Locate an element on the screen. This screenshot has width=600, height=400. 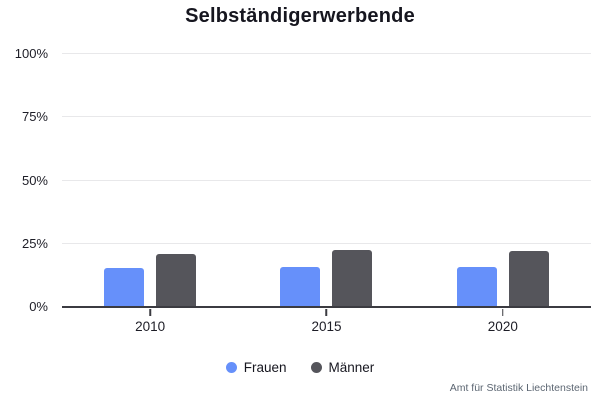
y-tick-label: 100% is located at coordinates (31, 53).